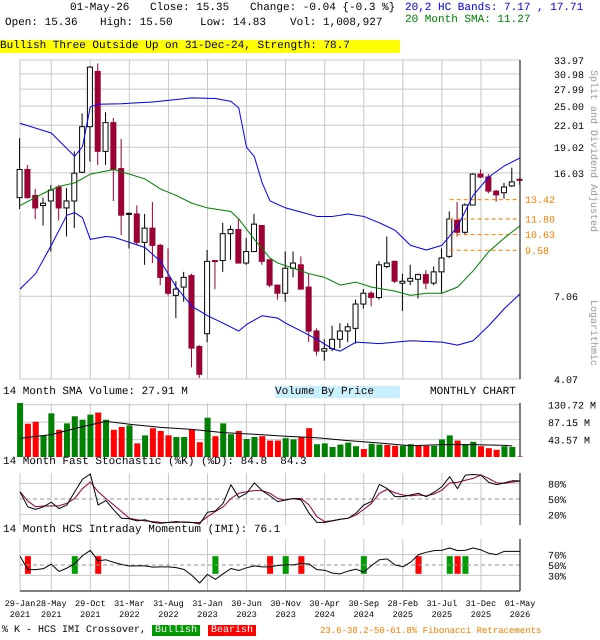  Describe the element at coordinates (129, 609) in the screenshot. I see `x-tick-label: 31-Mar 2022` at that location.